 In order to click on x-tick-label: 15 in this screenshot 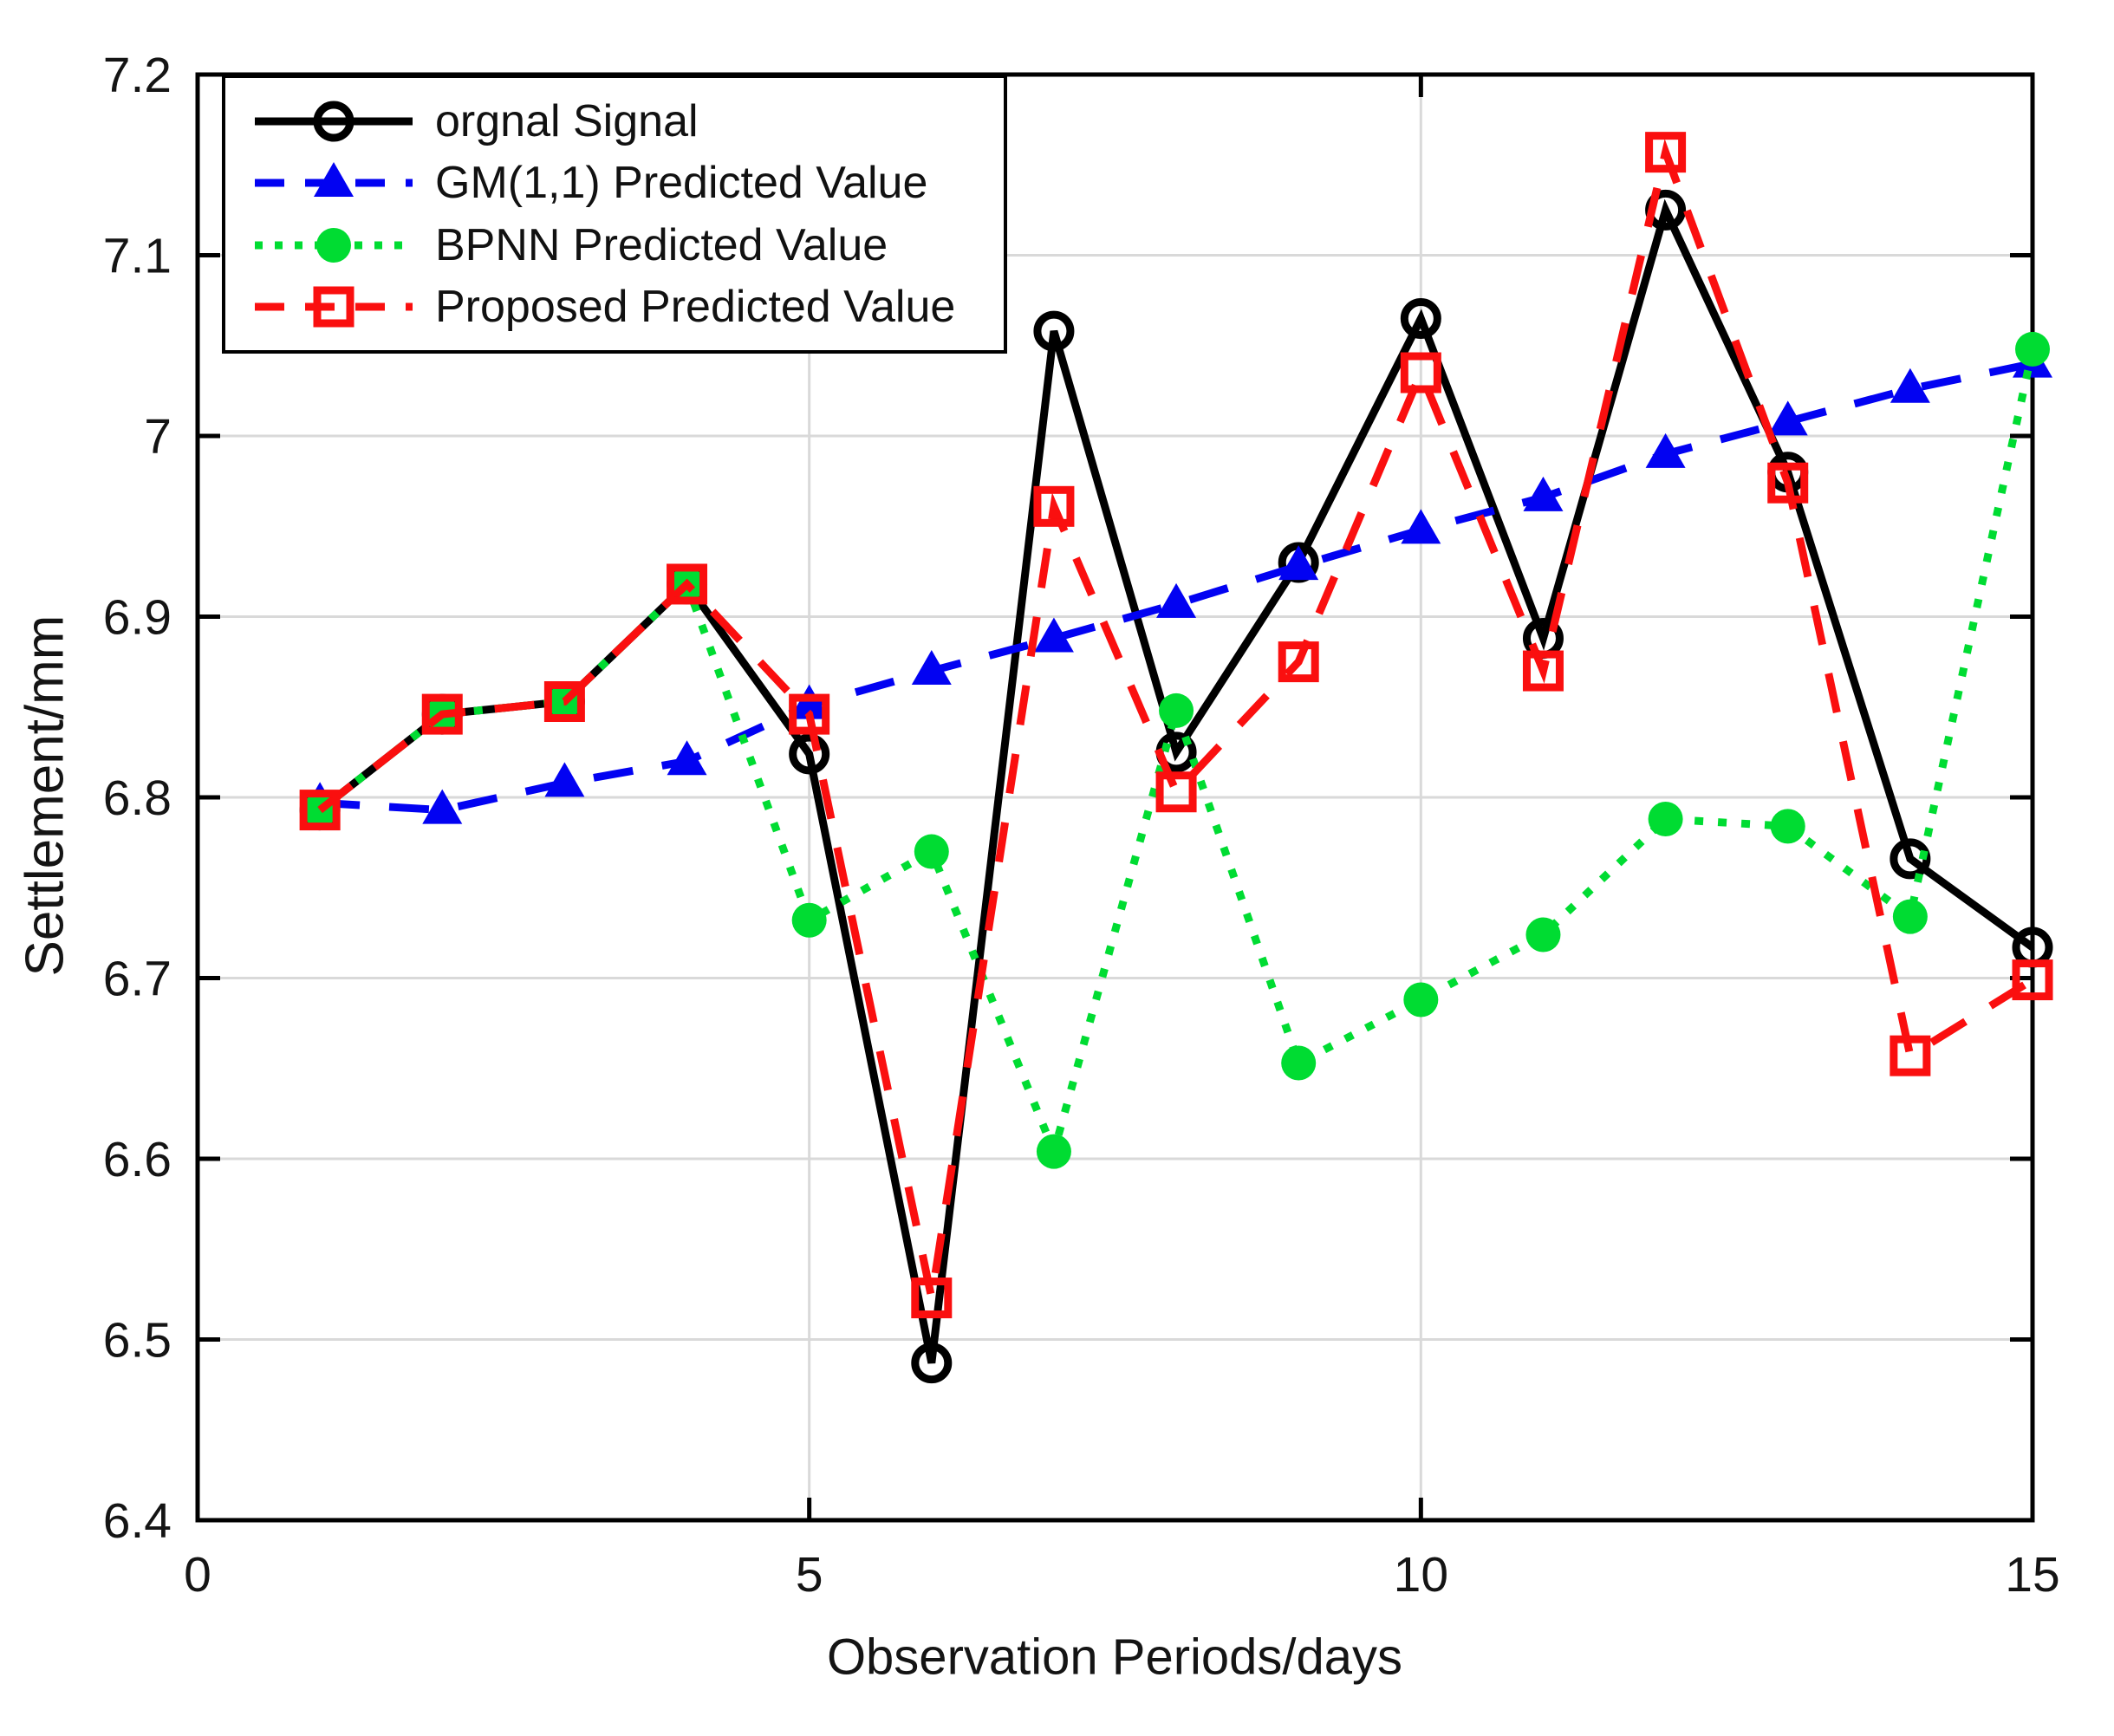, I will do `click(2032, 1575)`.